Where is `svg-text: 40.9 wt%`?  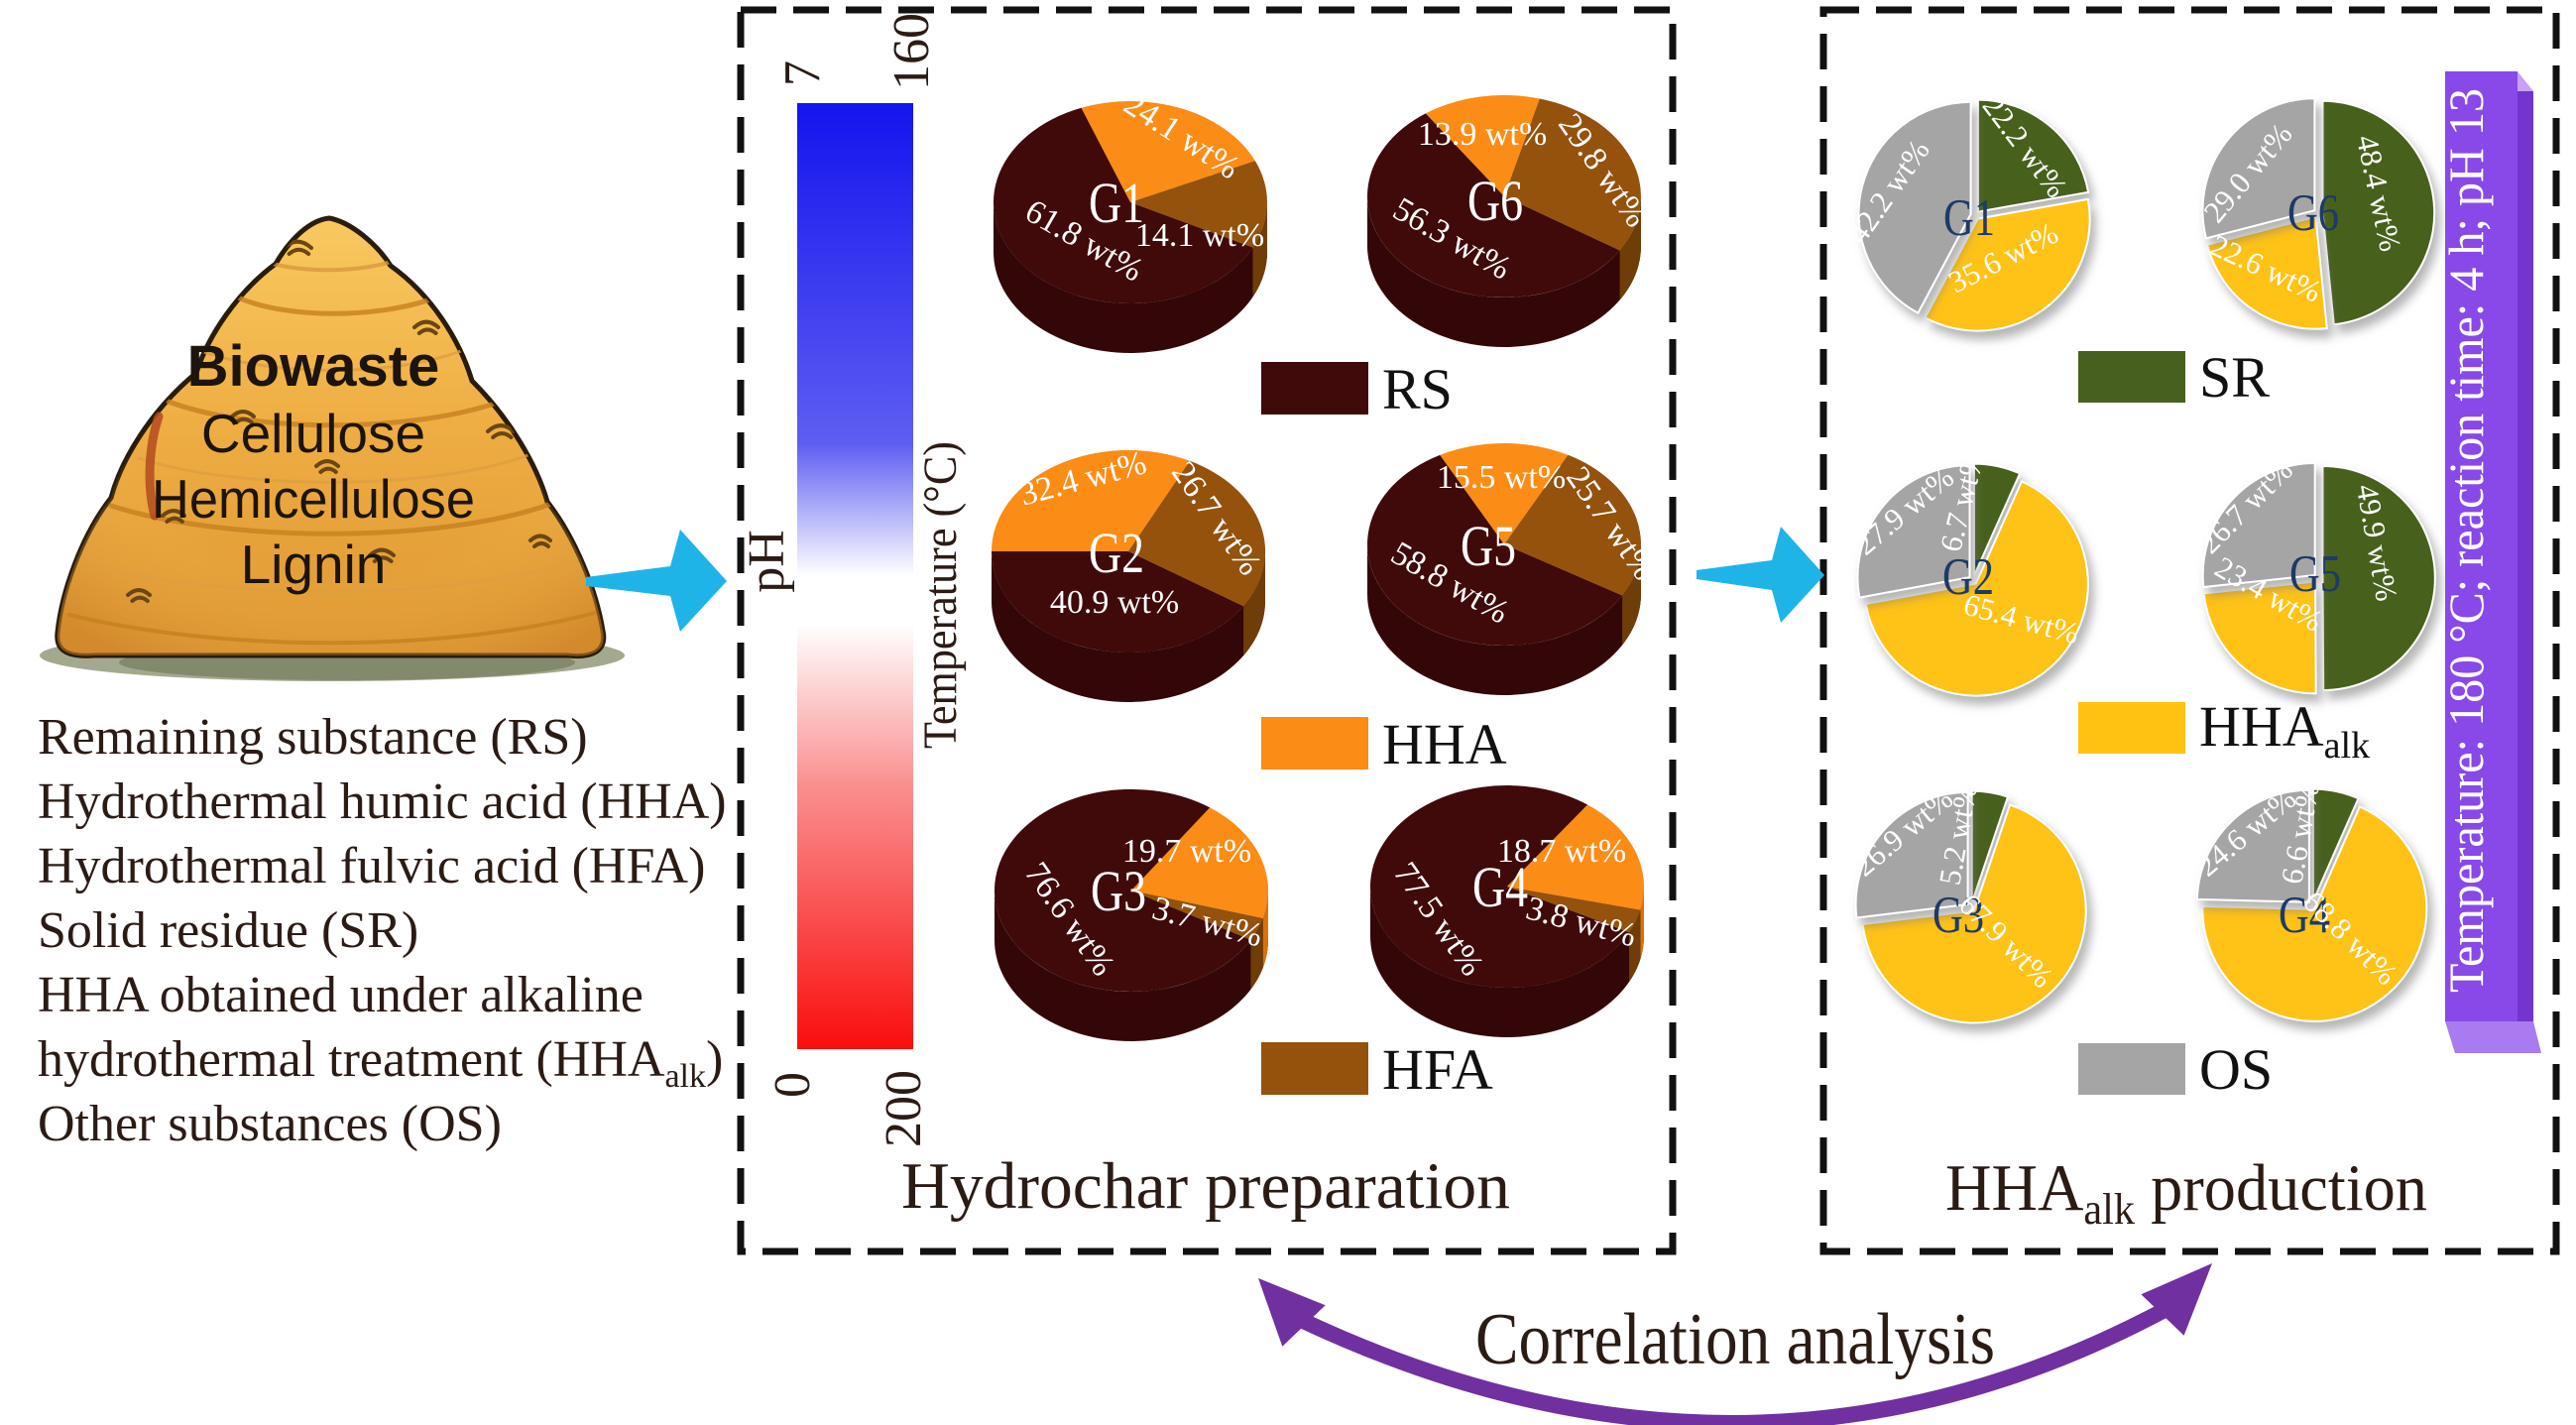 svg-text: 40.9 wt% is located at coordinates (1115, 602).